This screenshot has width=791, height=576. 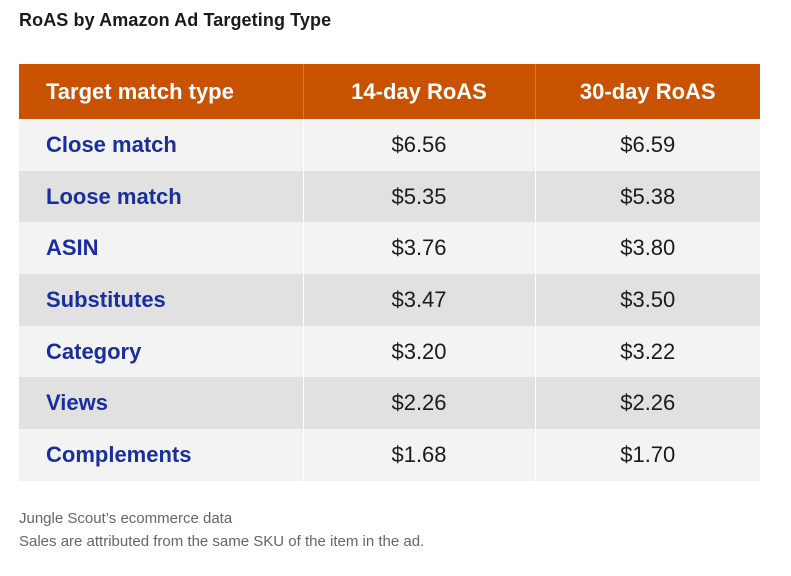 What do you see at coordinates (648, 403) in the screenshot?
I see `cell-30-day: $2.26` at bounding box center [648, 403].